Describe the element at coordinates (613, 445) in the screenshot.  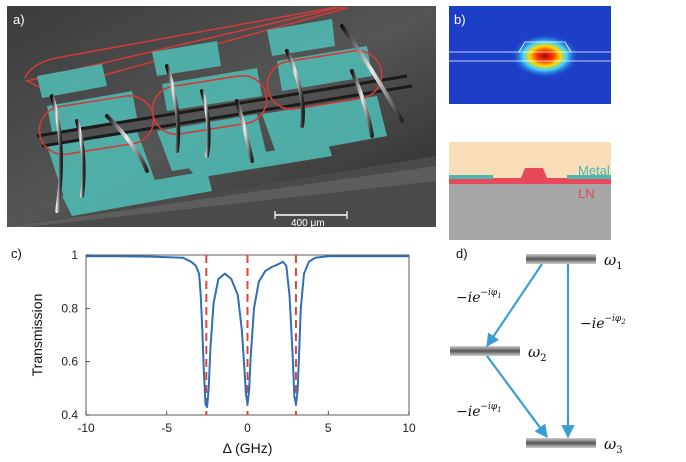
I see `label-omega3: ω3` at that location.